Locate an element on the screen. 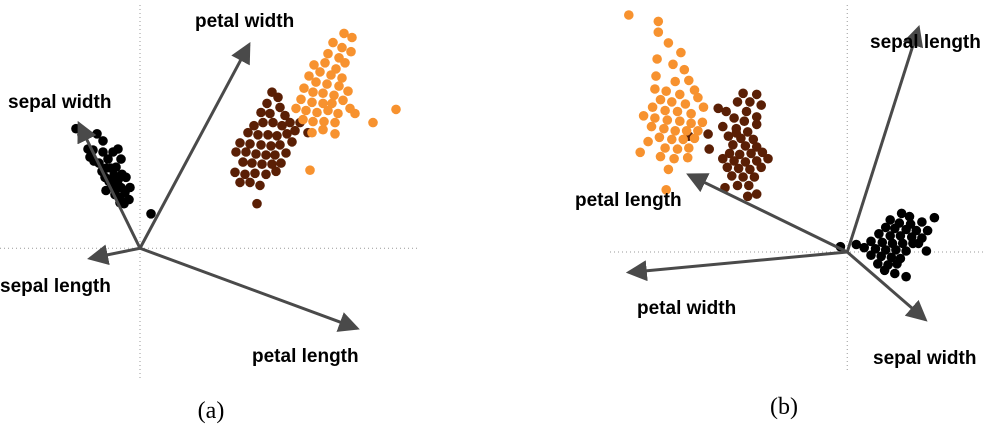  panel-a-caption: (a) is located at coordinates (211, 411).